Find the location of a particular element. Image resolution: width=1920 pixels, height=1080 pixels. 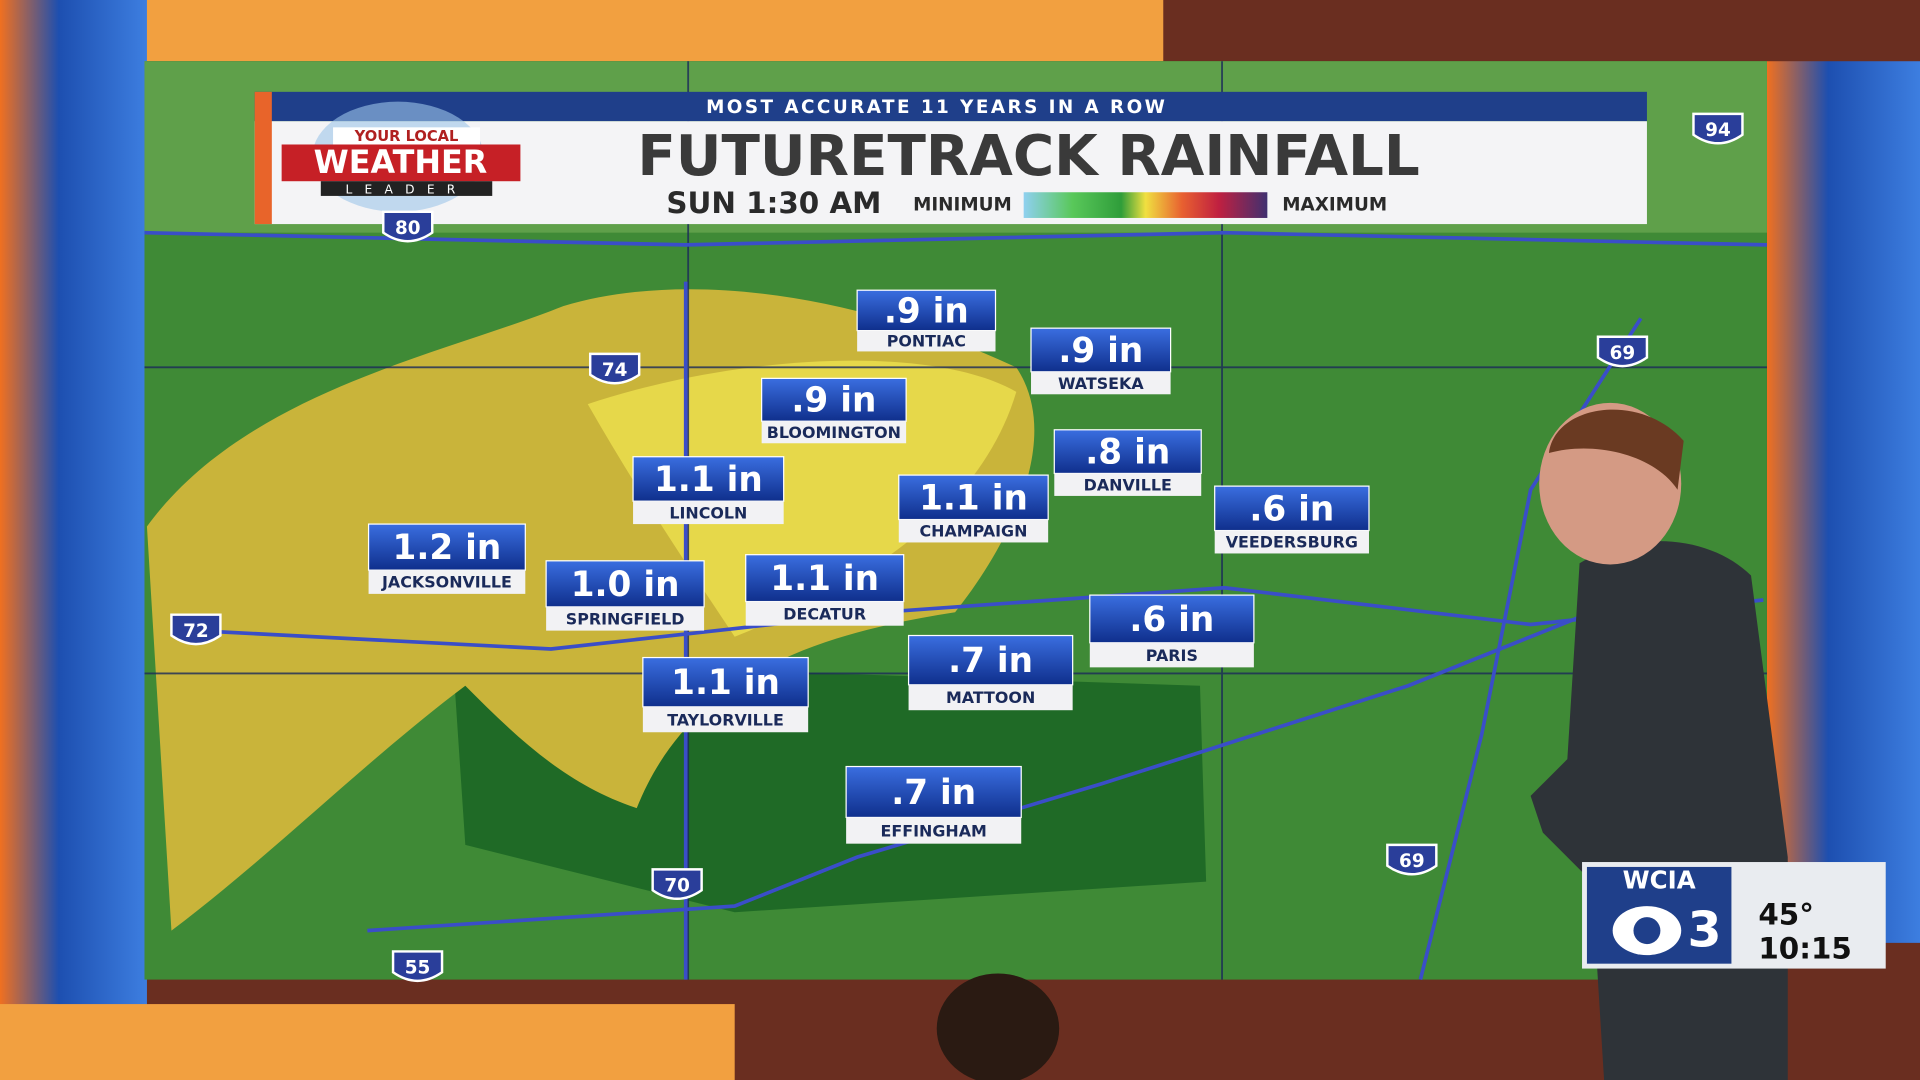

city-name: DECATUR is located at coordinates (824, 613).